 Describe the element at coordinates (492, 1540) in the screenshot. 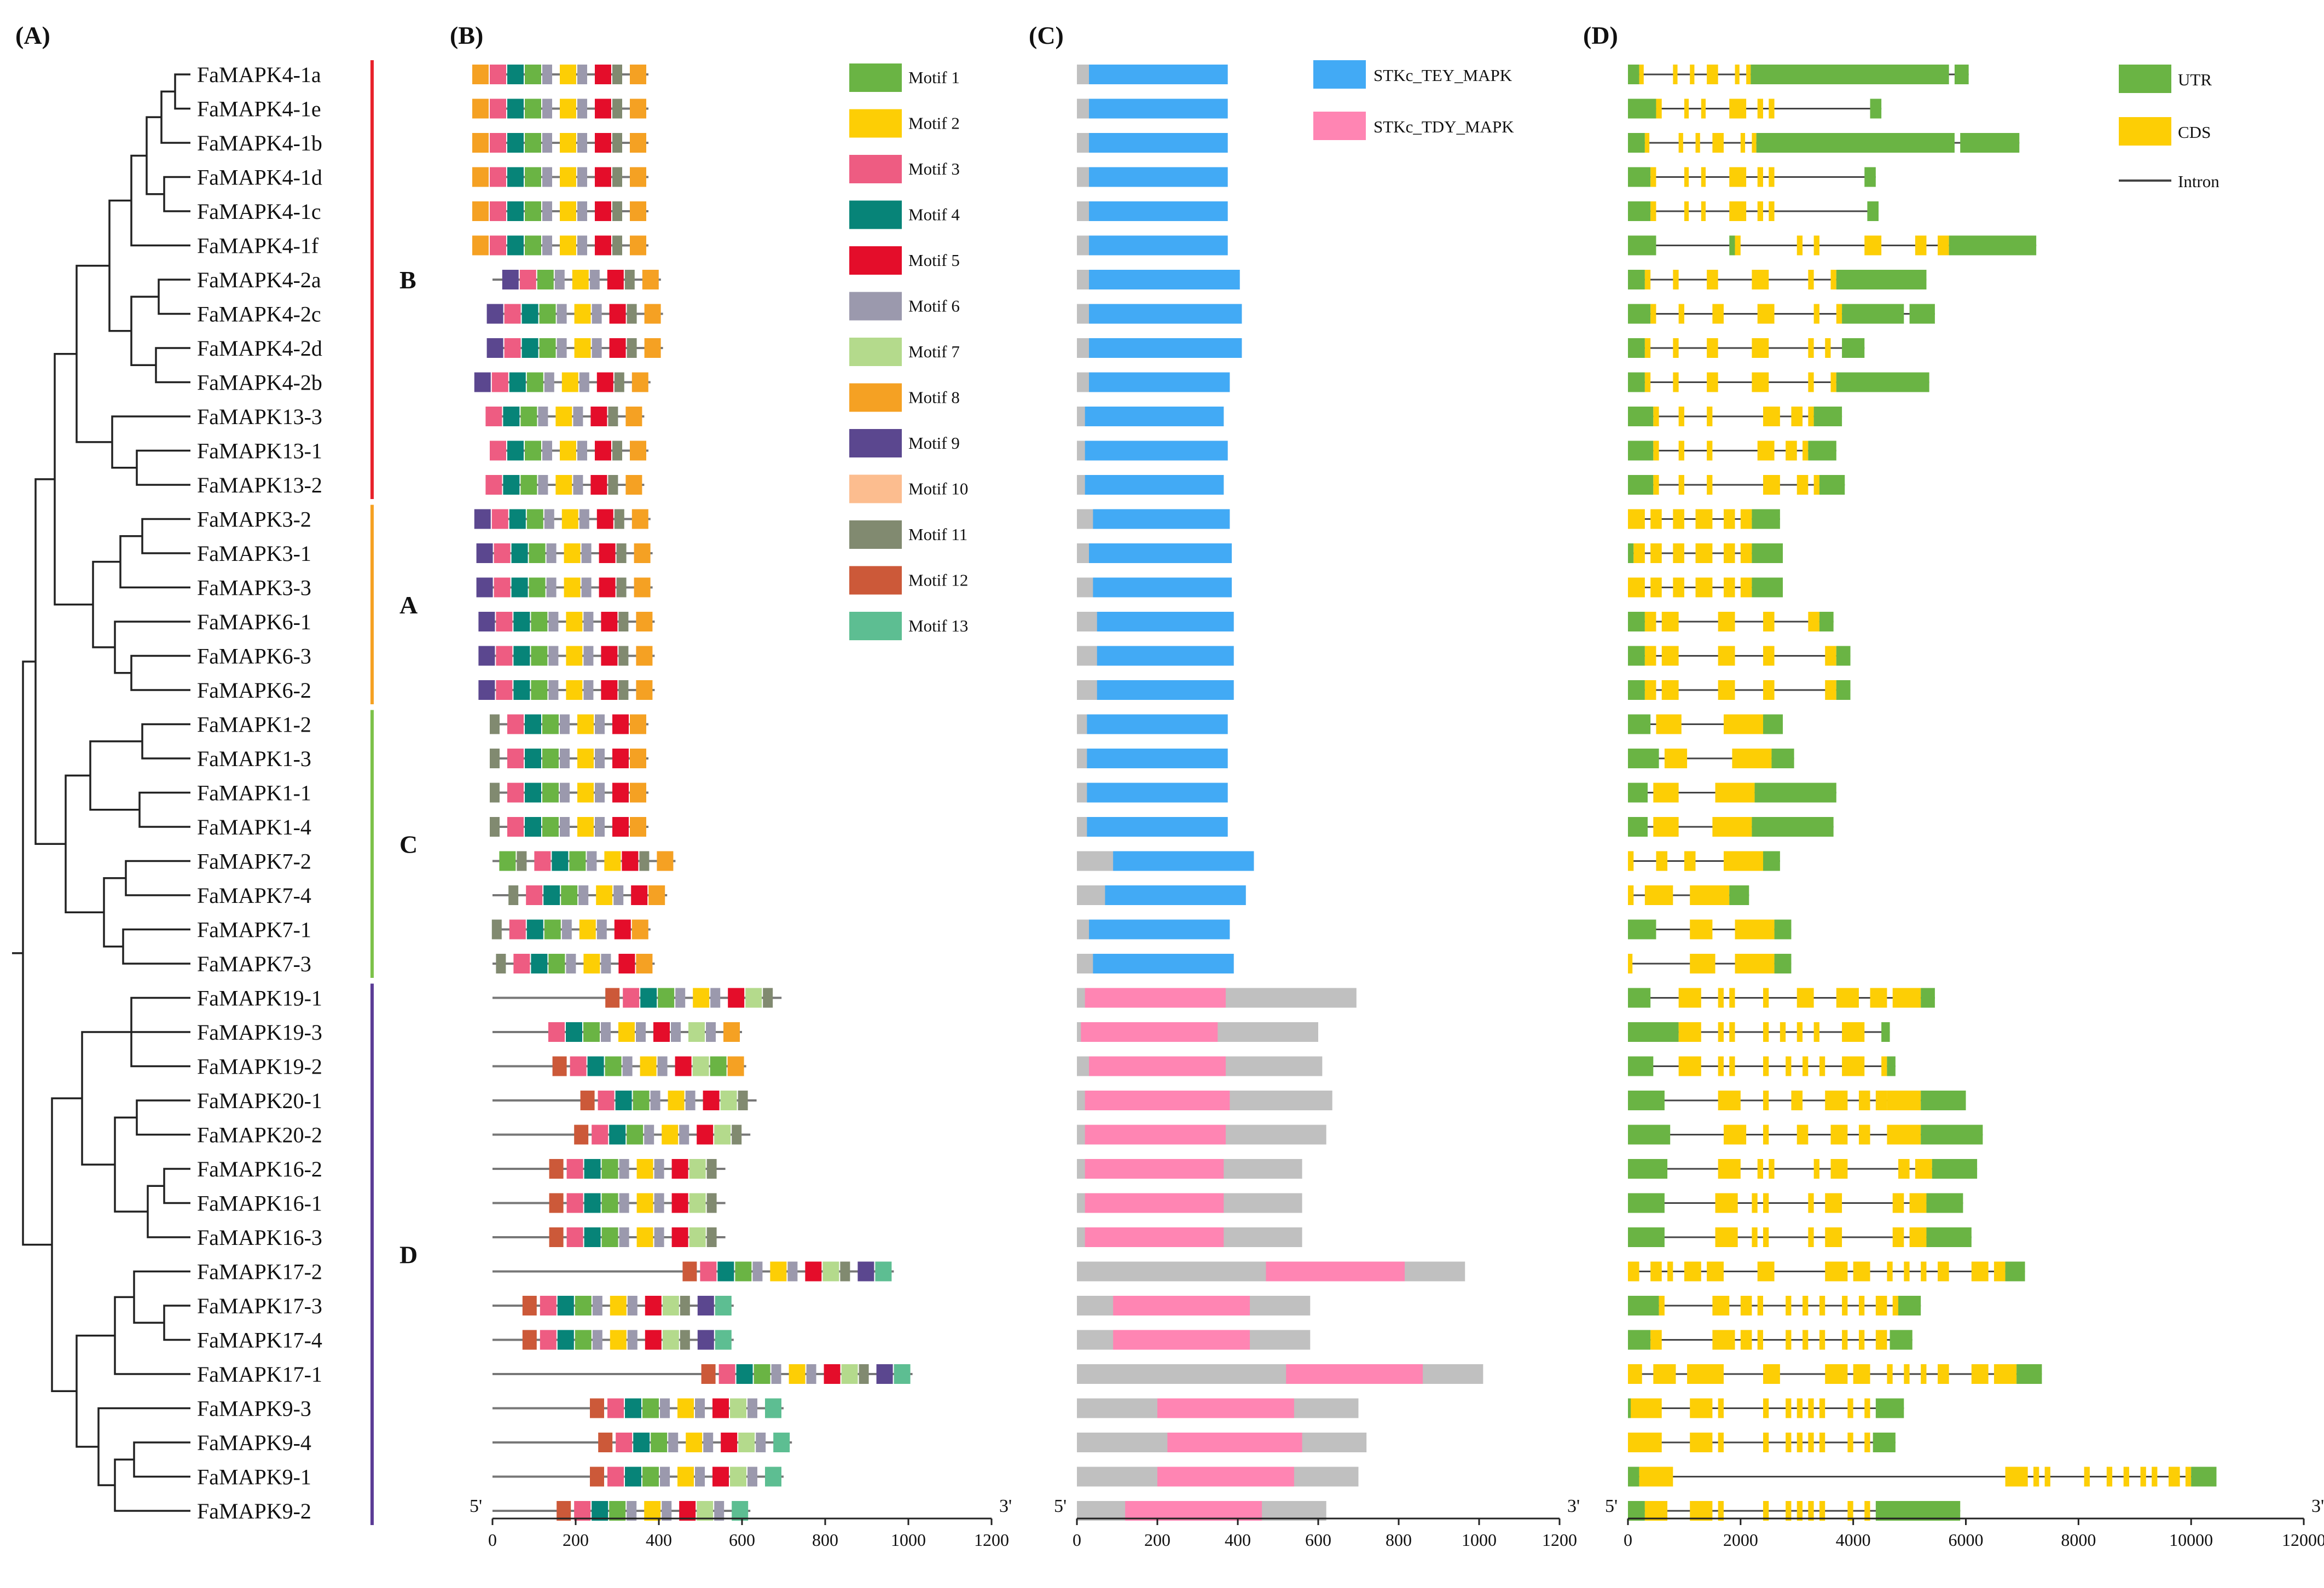

I see `axis-tick-label: 0` at that location.